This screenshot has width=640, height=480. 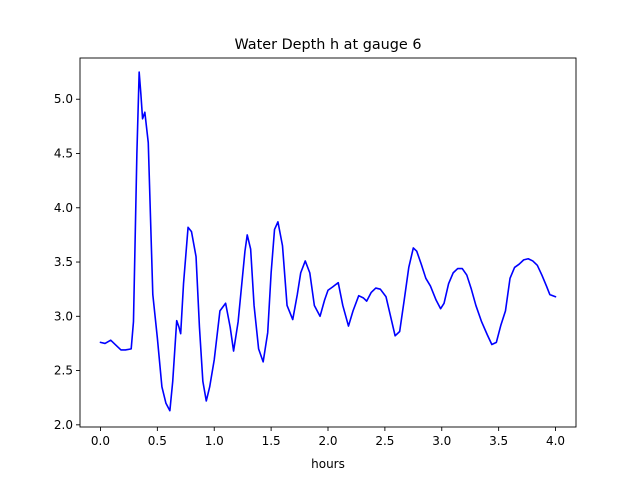 What do you see at coordinates (271, 441) in the screenshot?
I see `x-tick-label: 1.5` at bounding box center [271, 441].